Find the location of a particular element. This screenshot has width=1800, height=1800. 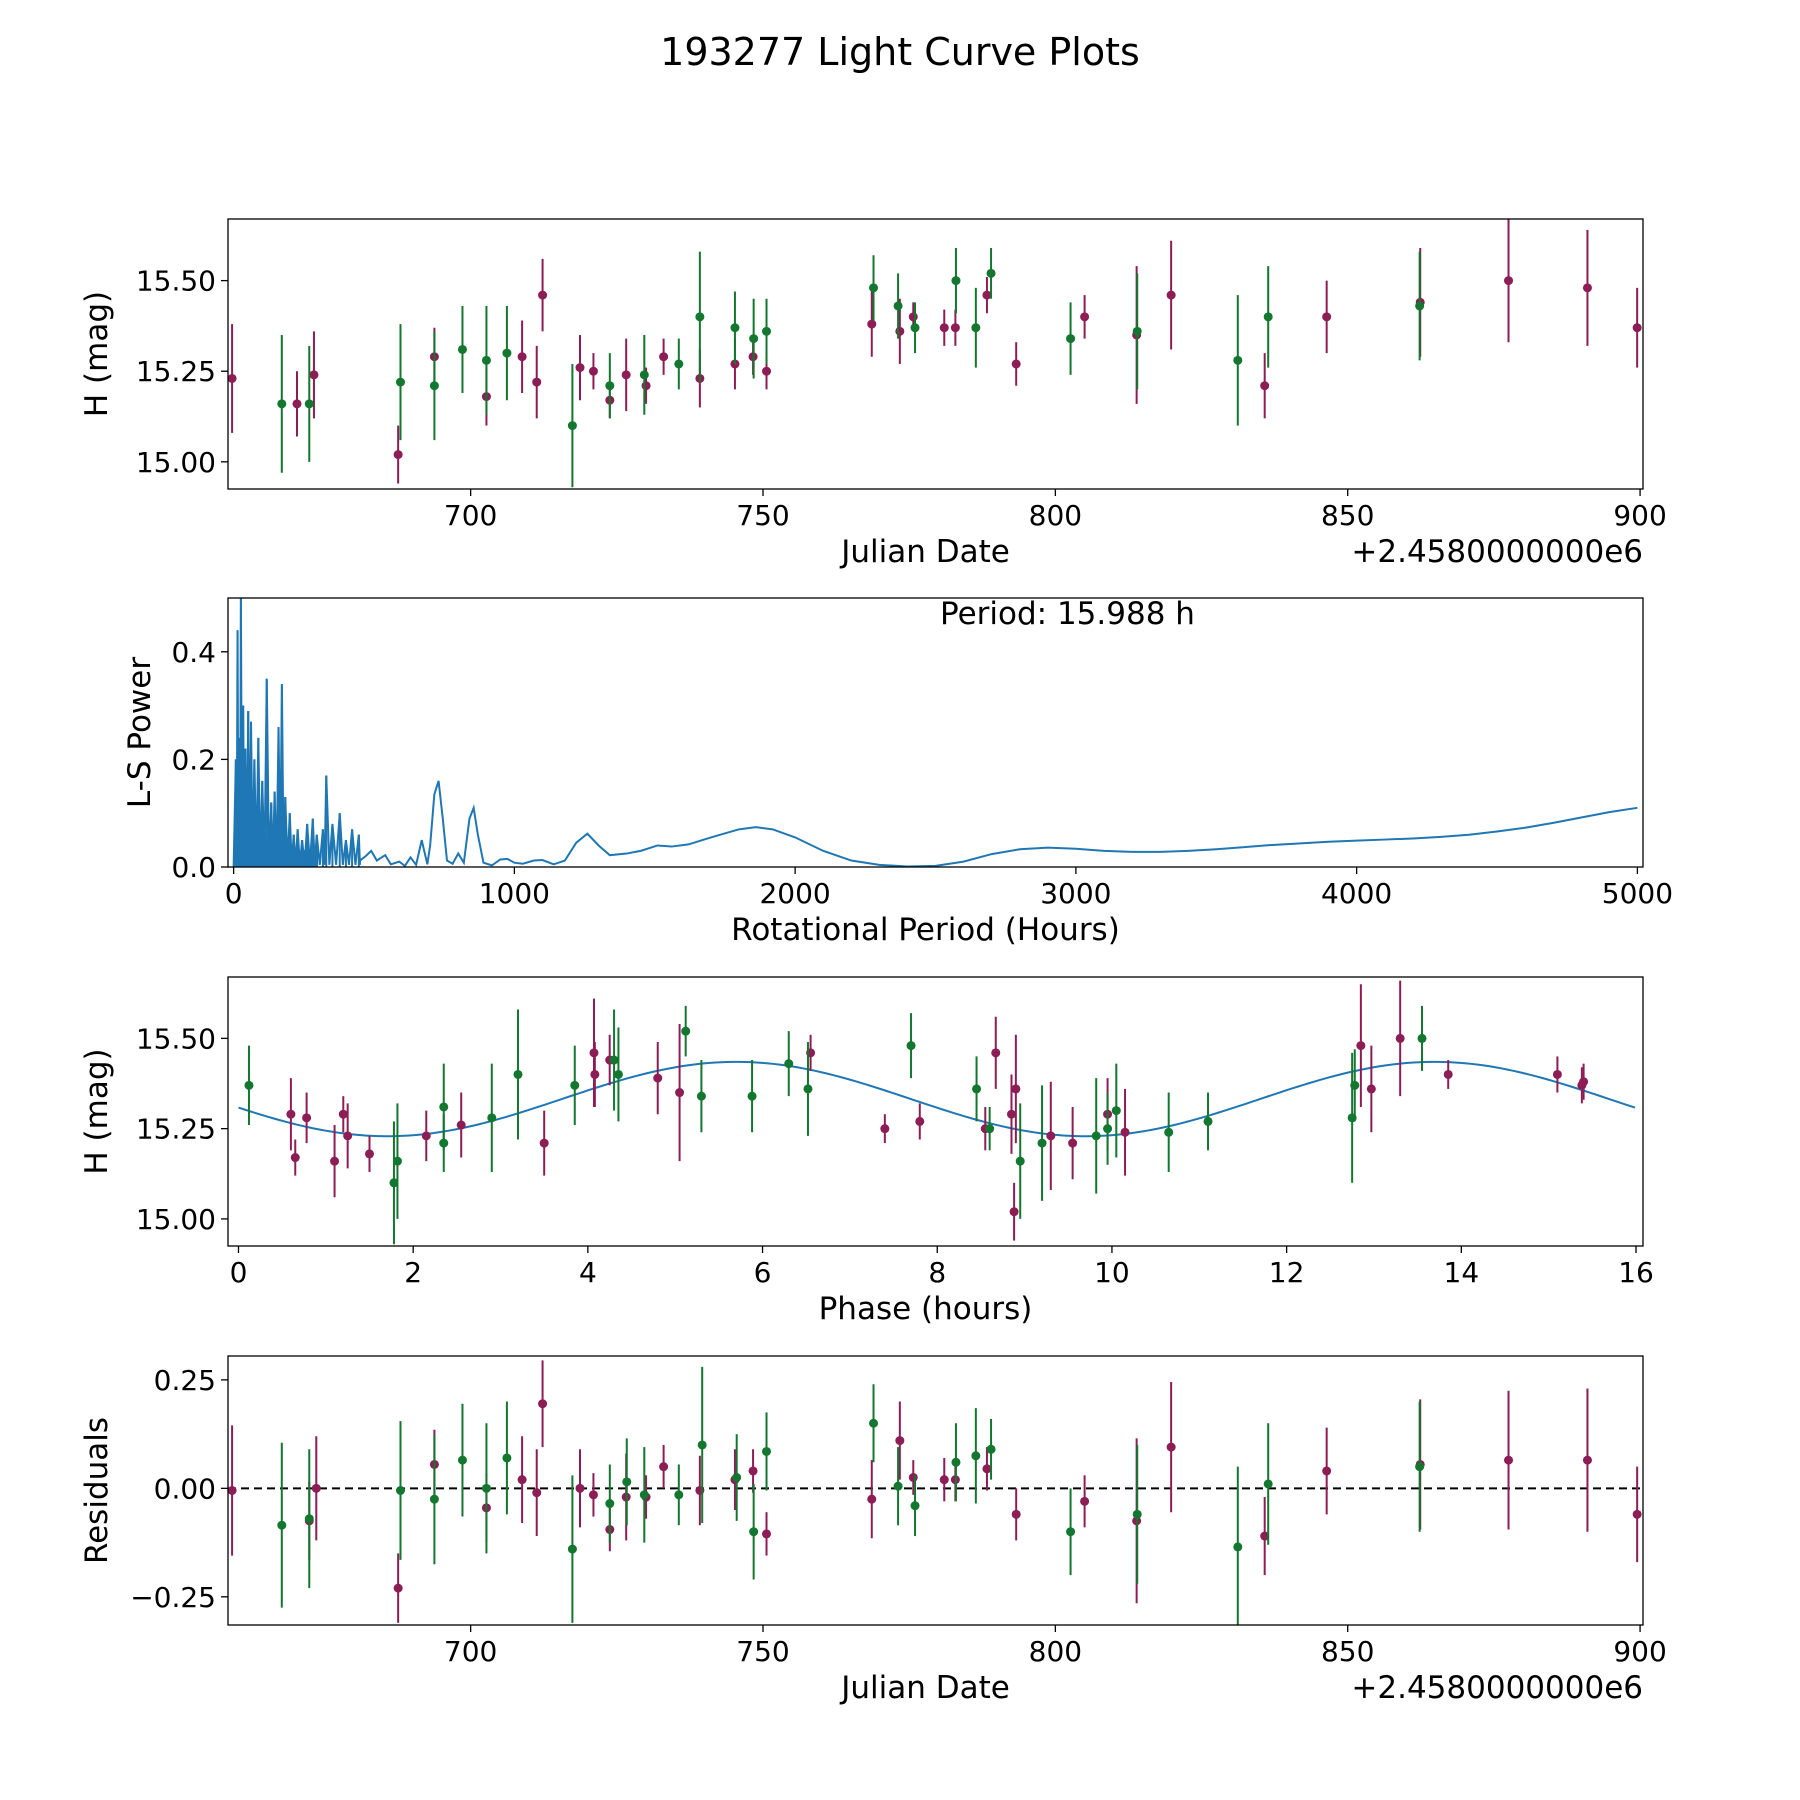

x-tick-label: 4000 is located at coordinates (1356, 893).